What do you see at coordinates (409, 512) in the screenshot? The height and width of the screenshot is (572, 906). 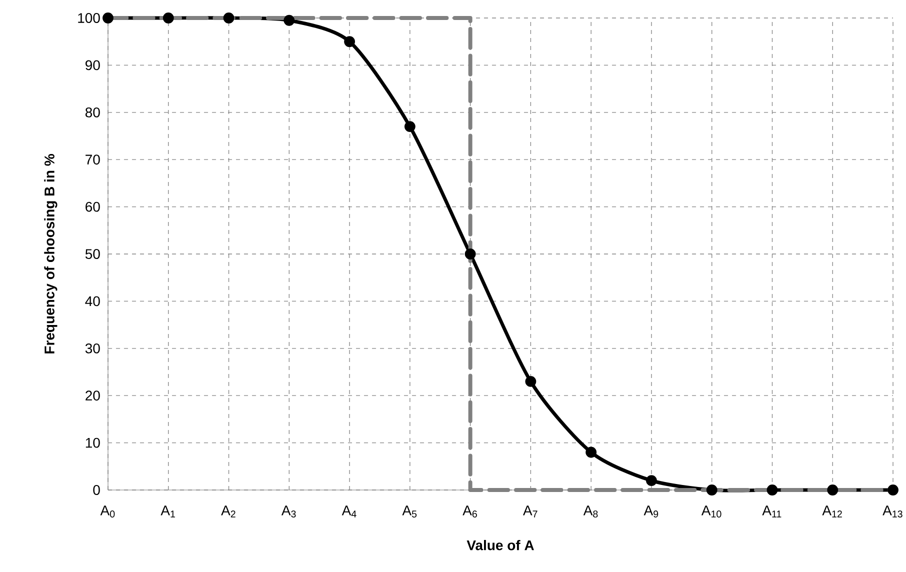 I see `x-tick-label: A$_{5}$` at bounding box center [409, 512].